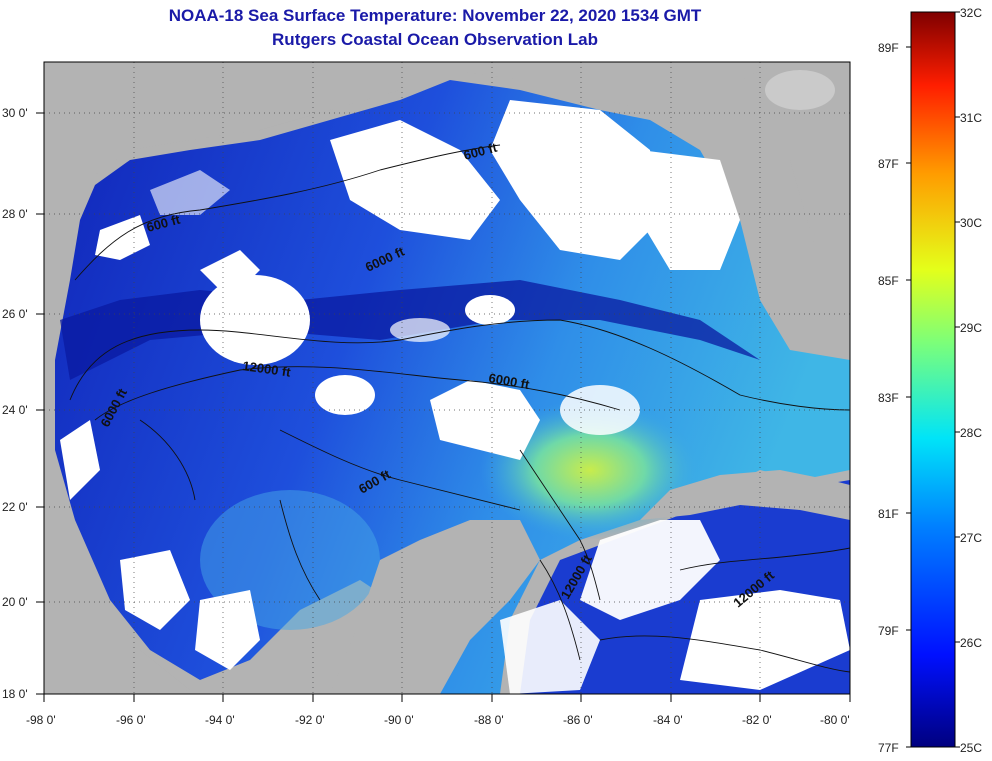  What do you see at coordinates (888, 164) in the screenshot?
I see `colorbar-fahrenheit-label: 87F` at bounding box center [888, 164].